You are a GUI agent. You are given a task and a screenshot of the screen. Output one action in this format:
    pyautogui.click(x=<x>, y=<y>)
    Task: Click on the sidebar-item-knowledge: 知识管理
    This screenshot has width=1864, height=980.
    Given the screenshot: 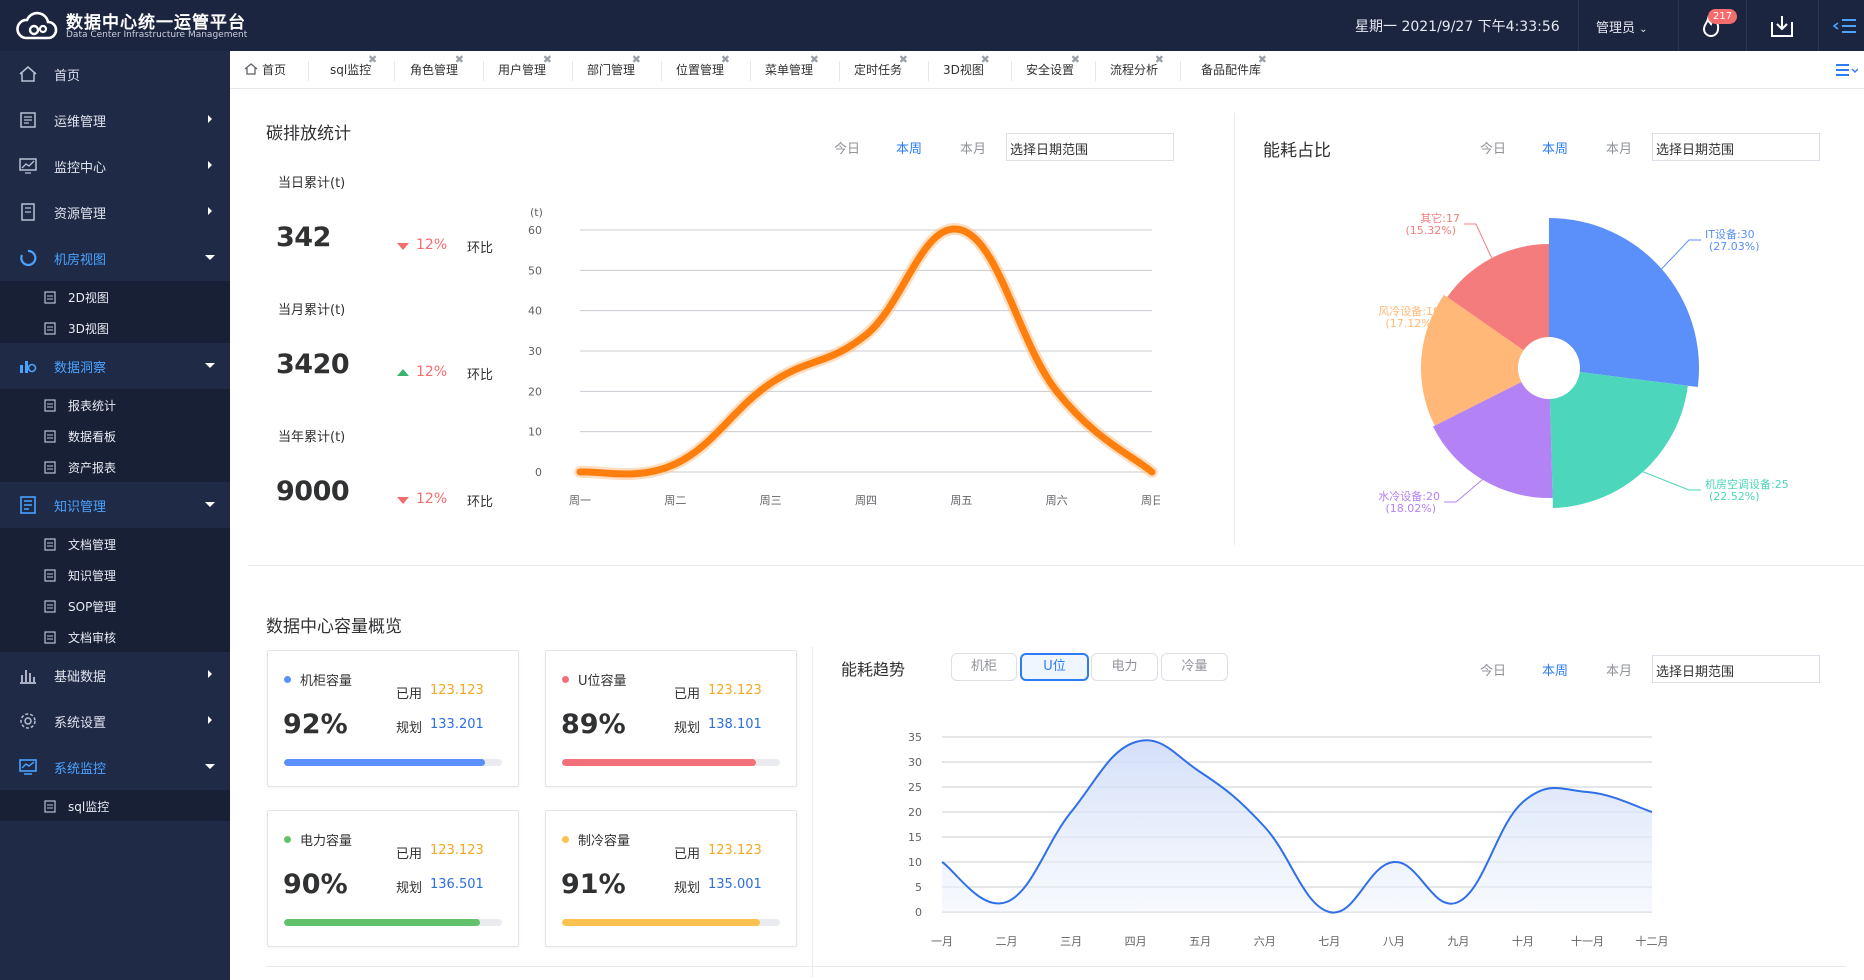 What is the action you would take?
    pyautogui.click(x=115, y=505)
    